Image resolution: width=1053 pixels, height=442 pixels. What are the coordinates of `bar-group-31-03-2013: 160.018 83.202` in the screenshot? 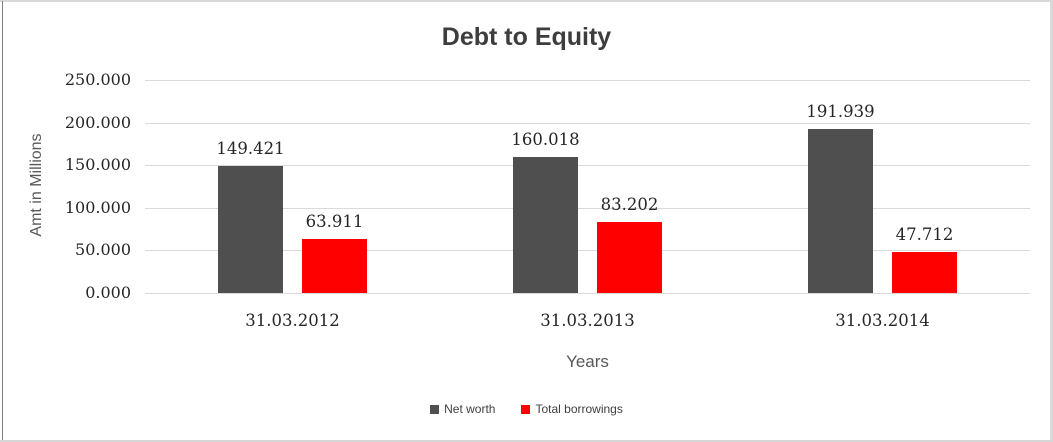 It's located at (587, 186).